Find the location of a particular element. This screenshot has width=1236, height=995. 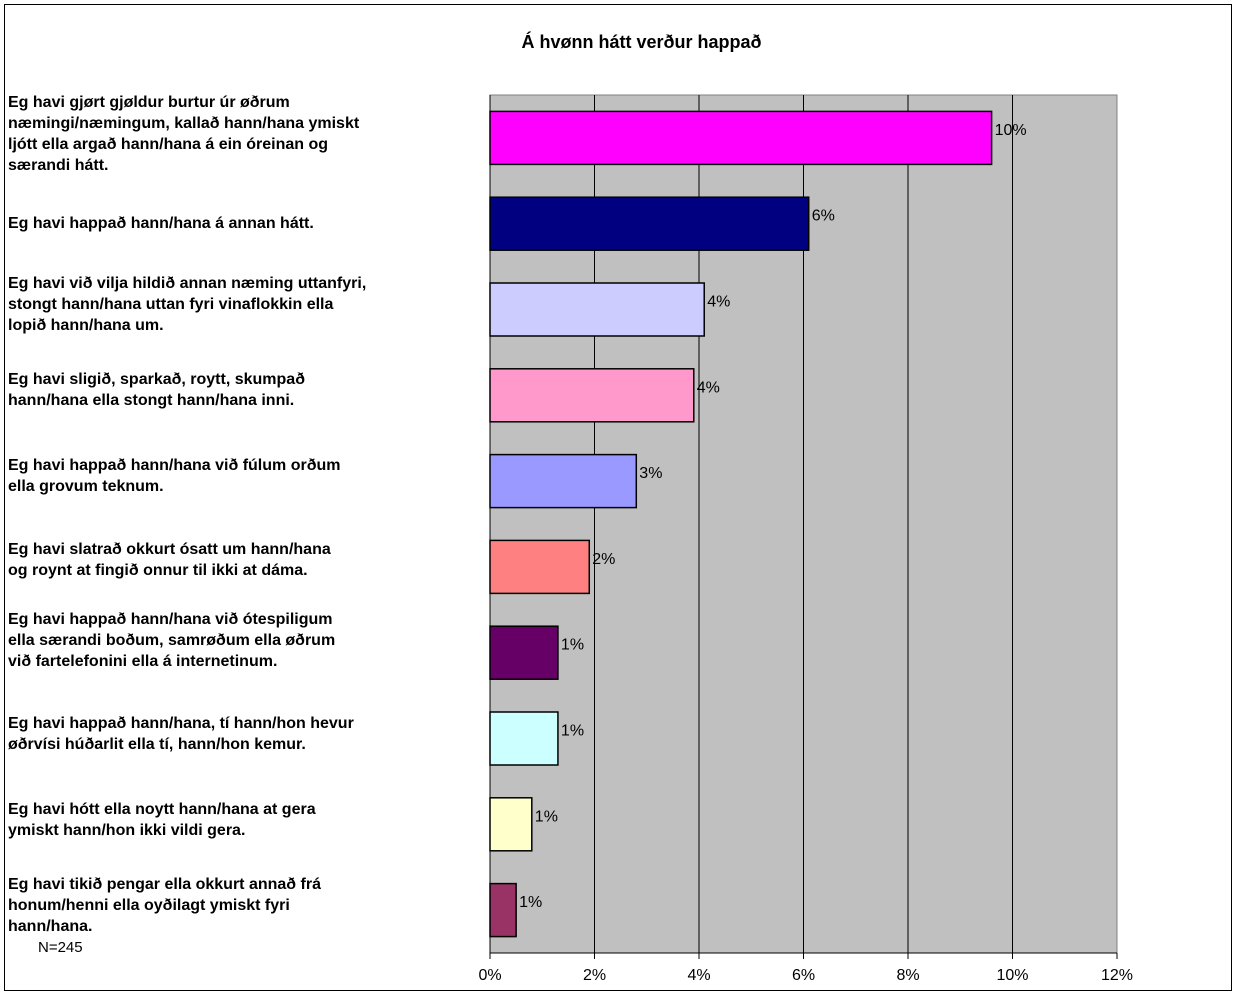

data-label: 2% is located at coordinates (603, 559).